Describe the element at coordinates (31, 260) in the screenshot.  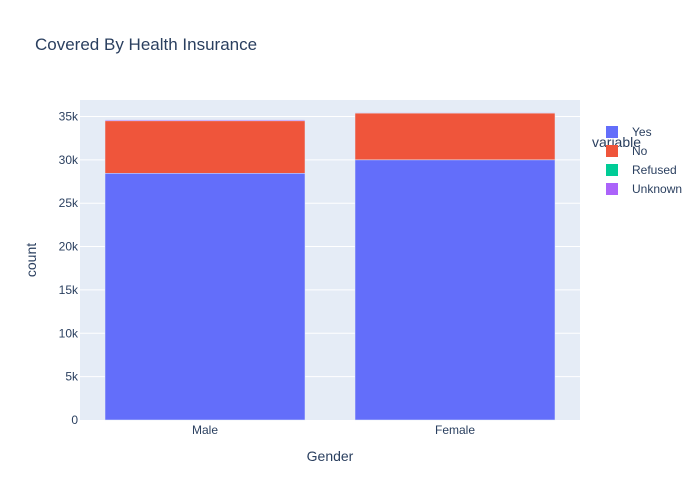
I see `y-axis-title: count` at that location.